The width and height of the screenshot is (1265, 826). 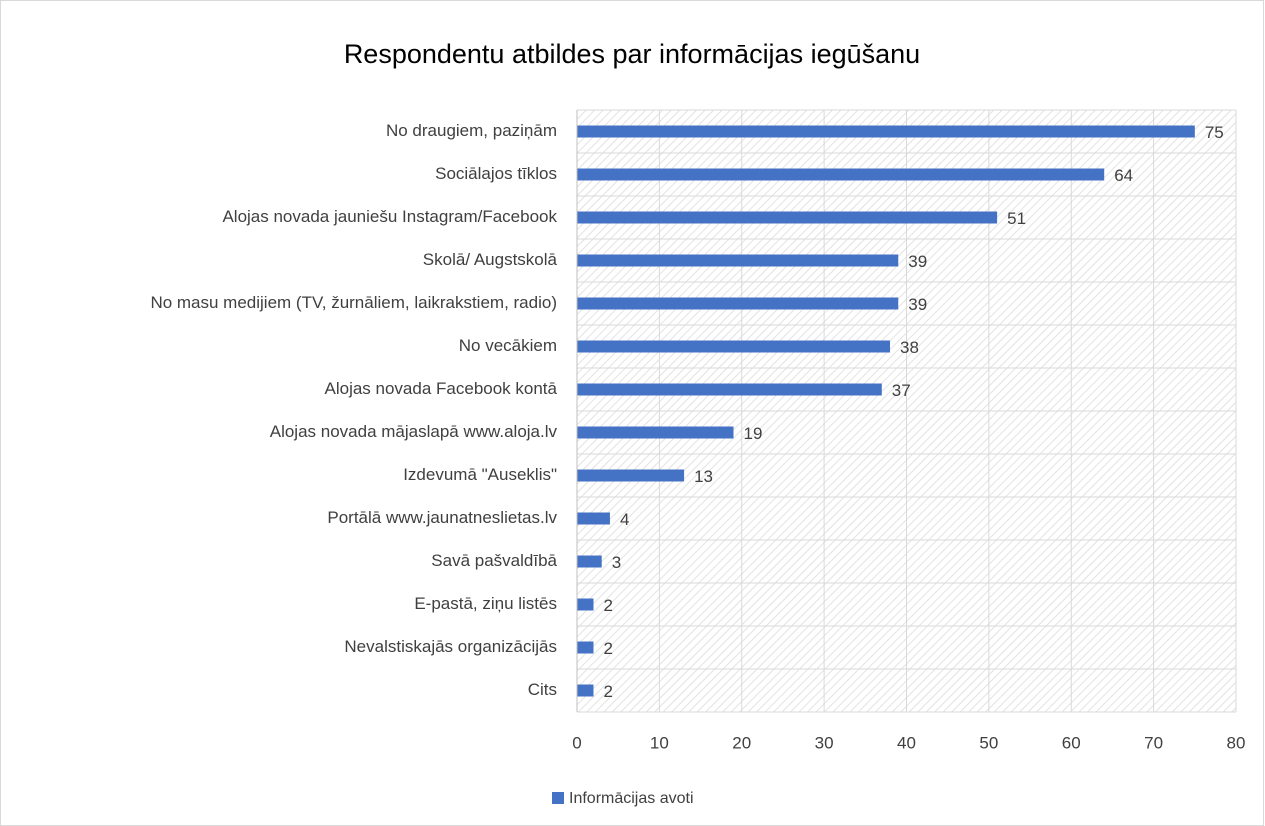 What do you see at coordinates (703, 476) in the screenshot?
I see `data-label: 13` at bounding box center [703, 476].